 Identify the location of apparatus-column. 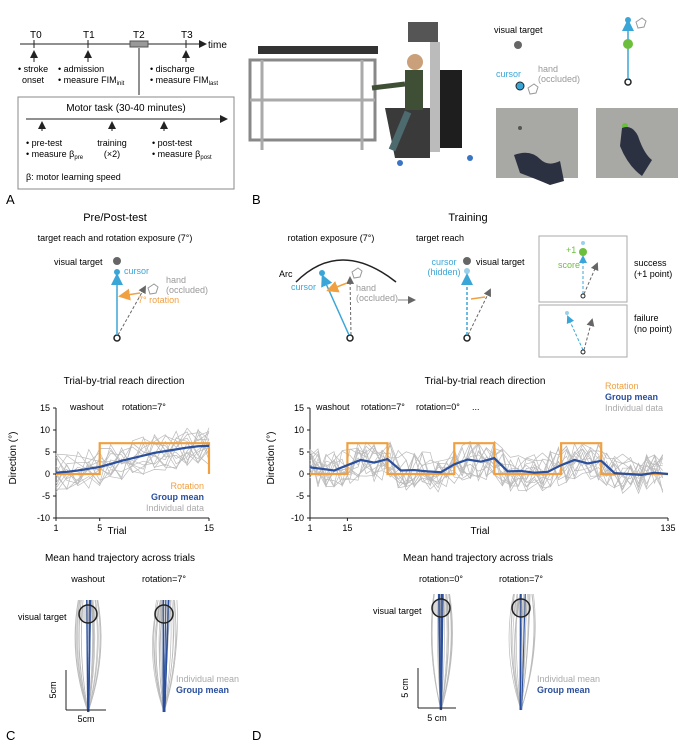
(435, 97).